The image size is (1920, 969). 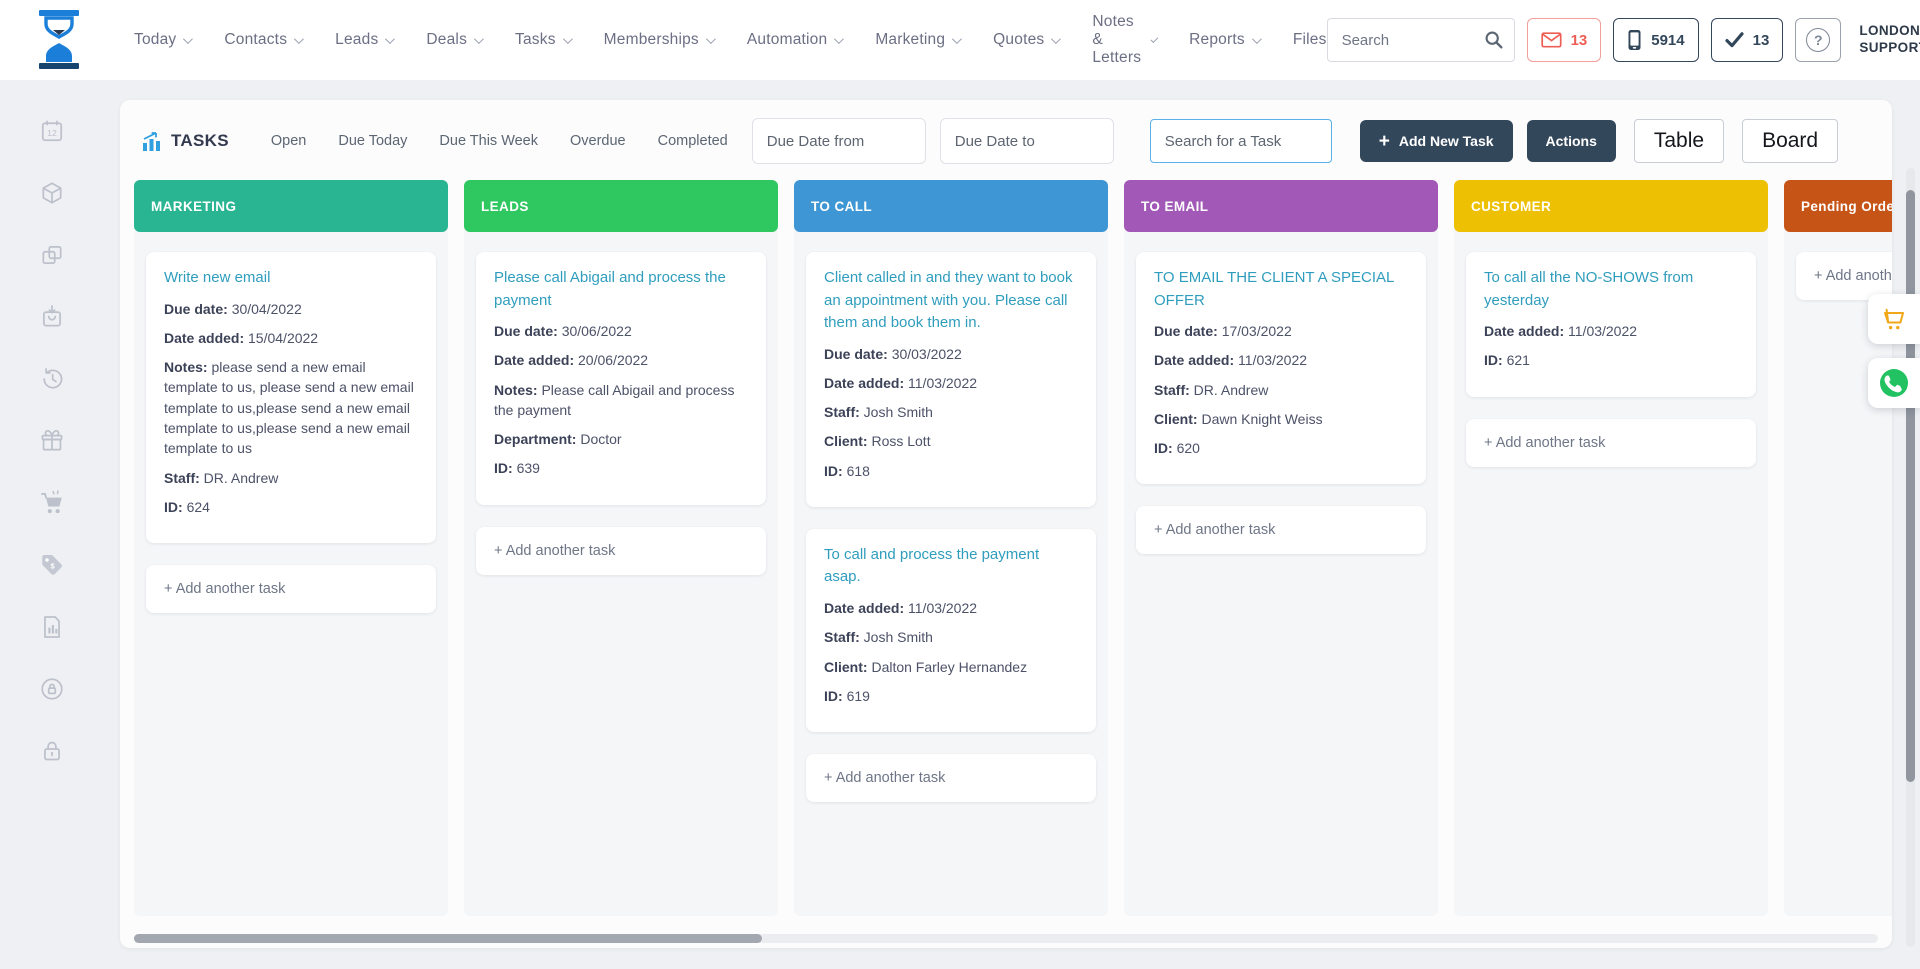 What do you see at coordinates (1027, 40) in the screenshot?
I see `nav-item-quotes: Quotes` at bounding box center [1027, 40].